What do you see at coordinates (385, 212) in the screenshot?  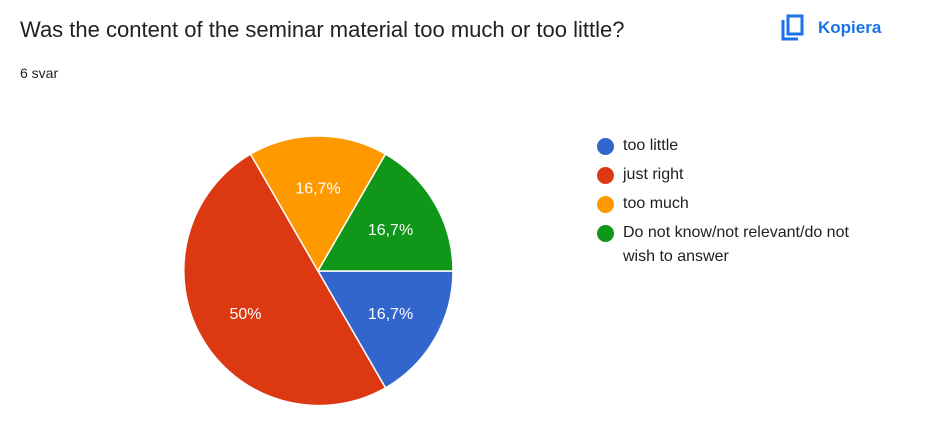 I see `pie-slice-do-not-know` at bounding box center [385, 212].